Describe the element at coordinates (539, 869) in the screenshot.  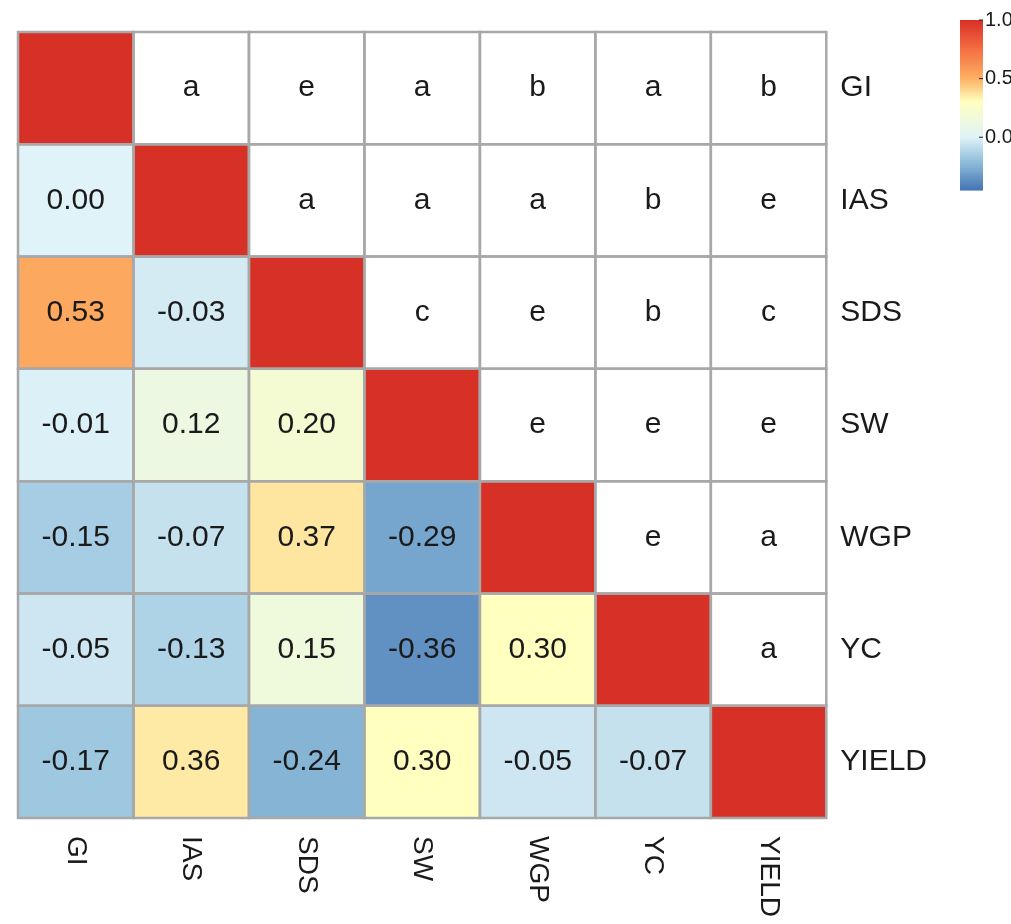
I see `x-tick-label: WGP` at that location.